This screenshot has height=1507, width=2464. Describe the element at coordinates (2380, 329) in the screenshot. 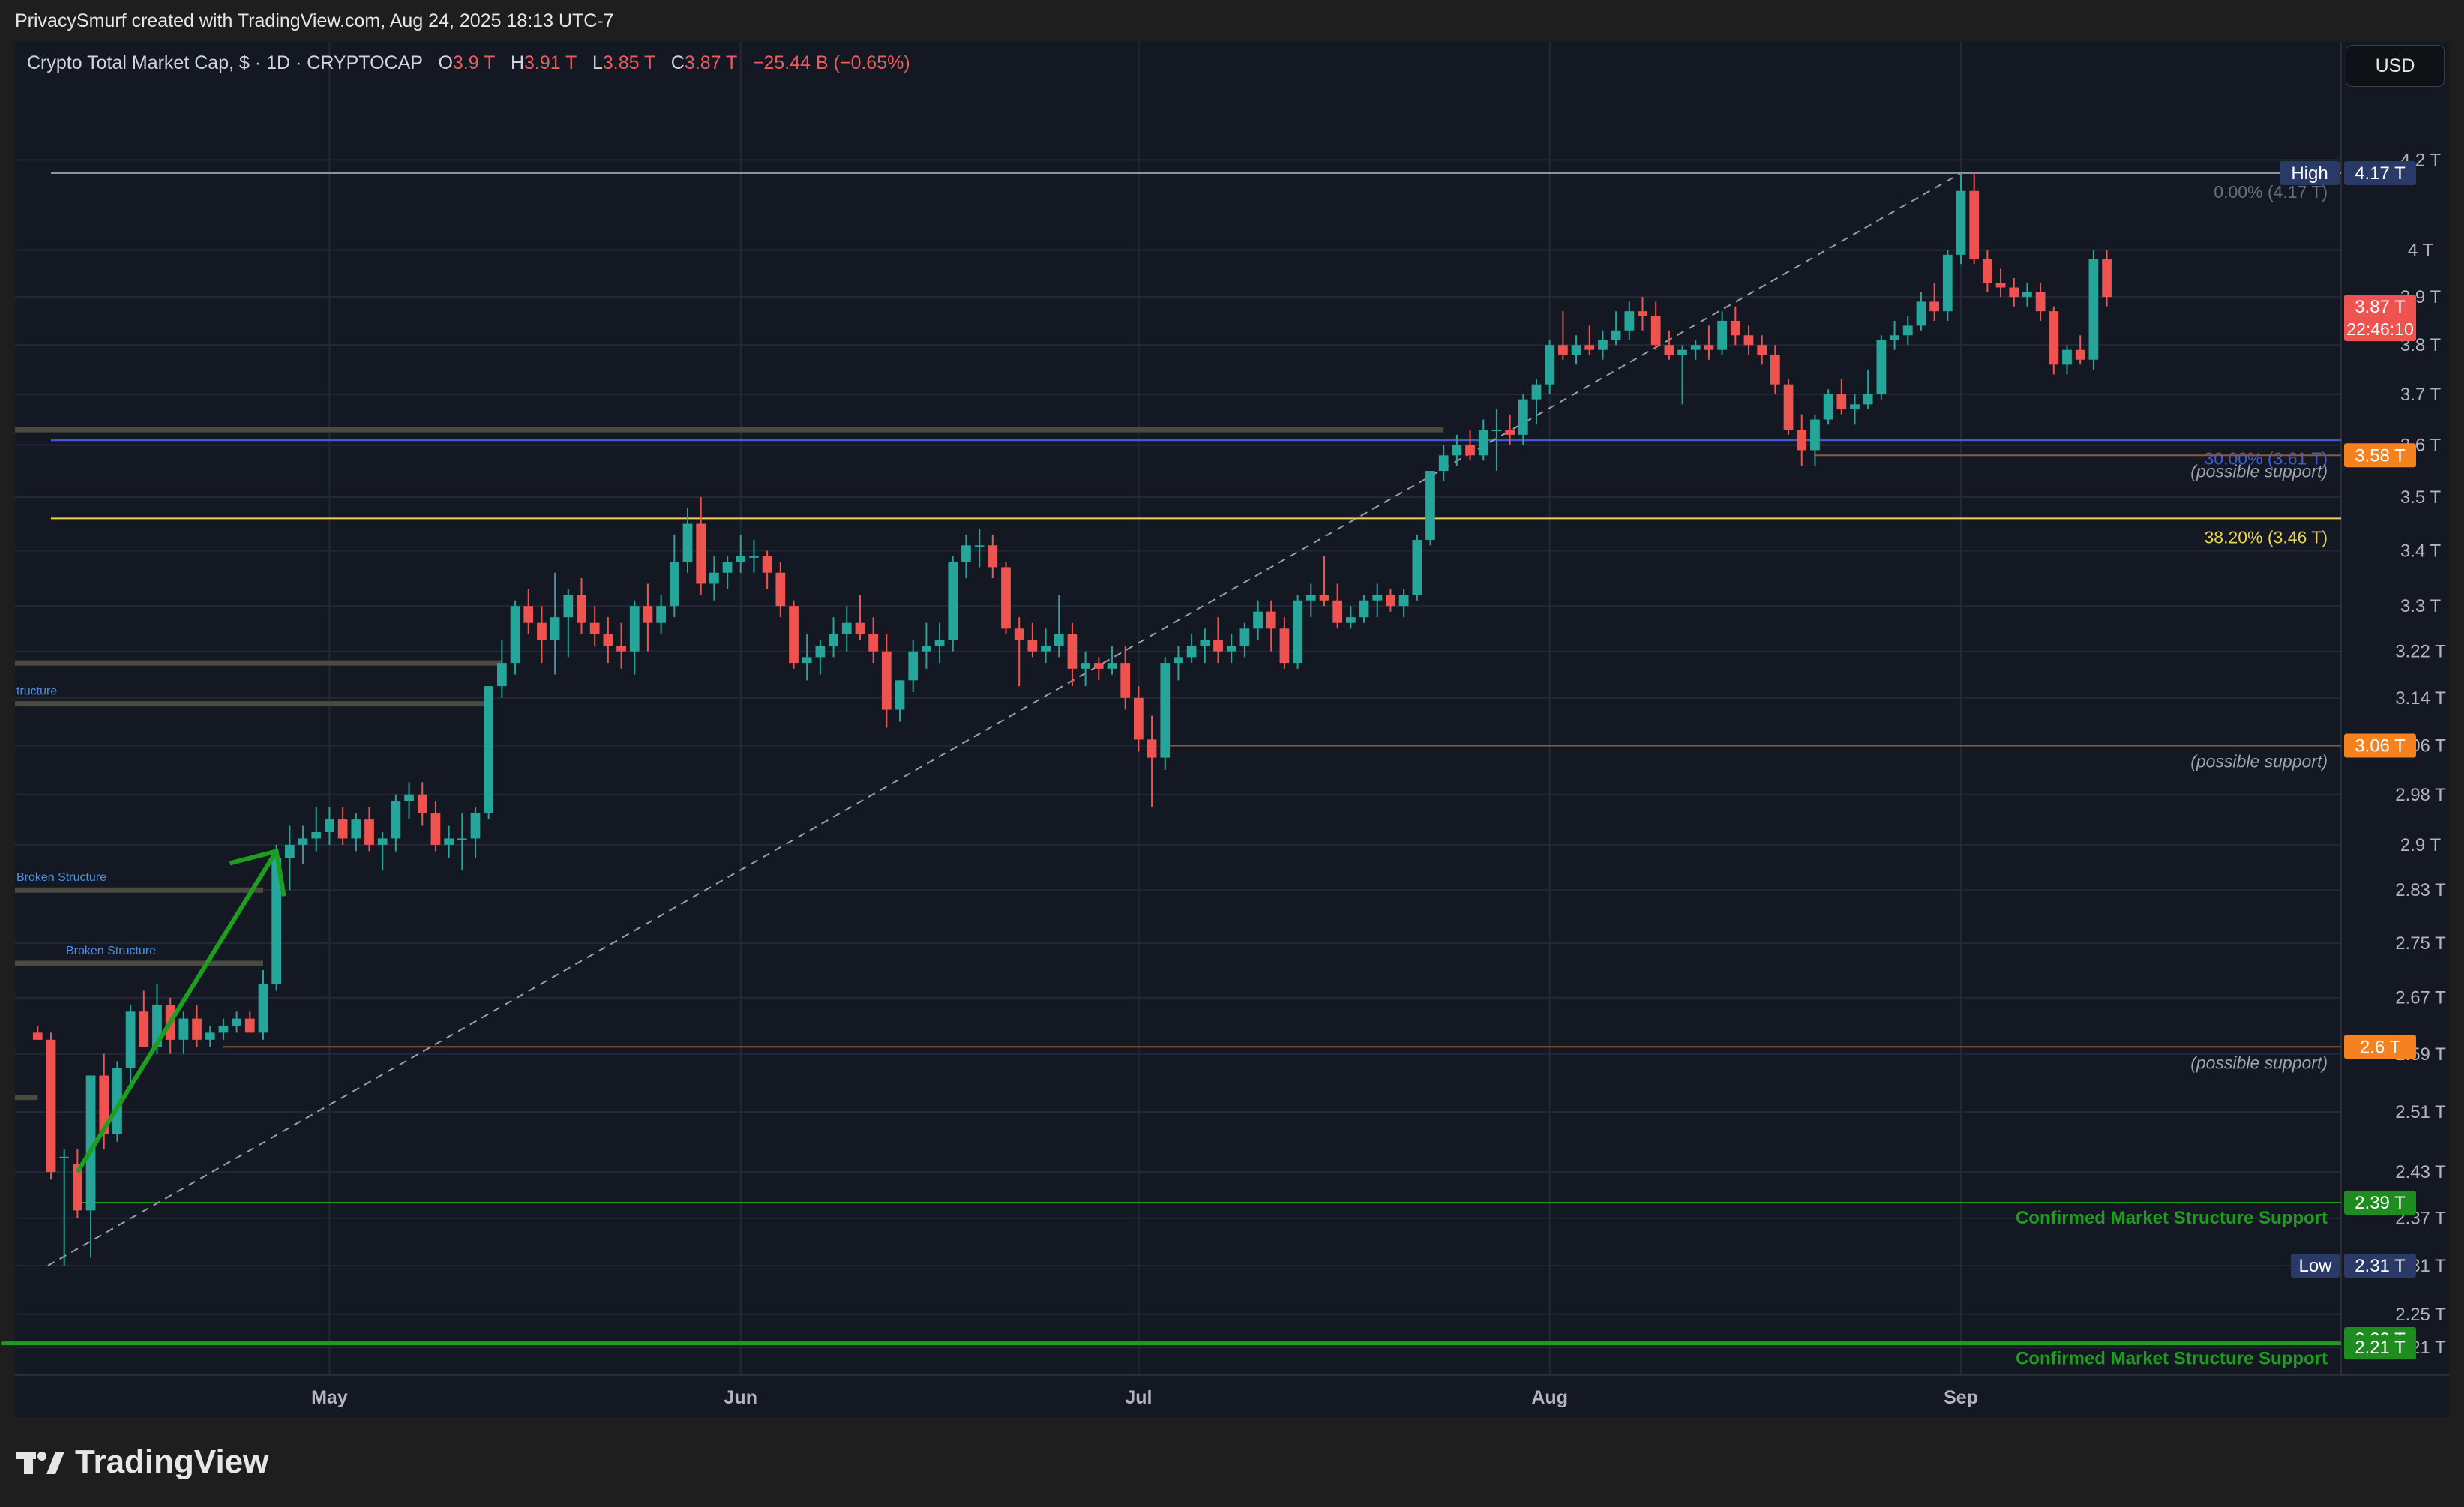

I see `countdown-timer: 22:46:10` at that location.